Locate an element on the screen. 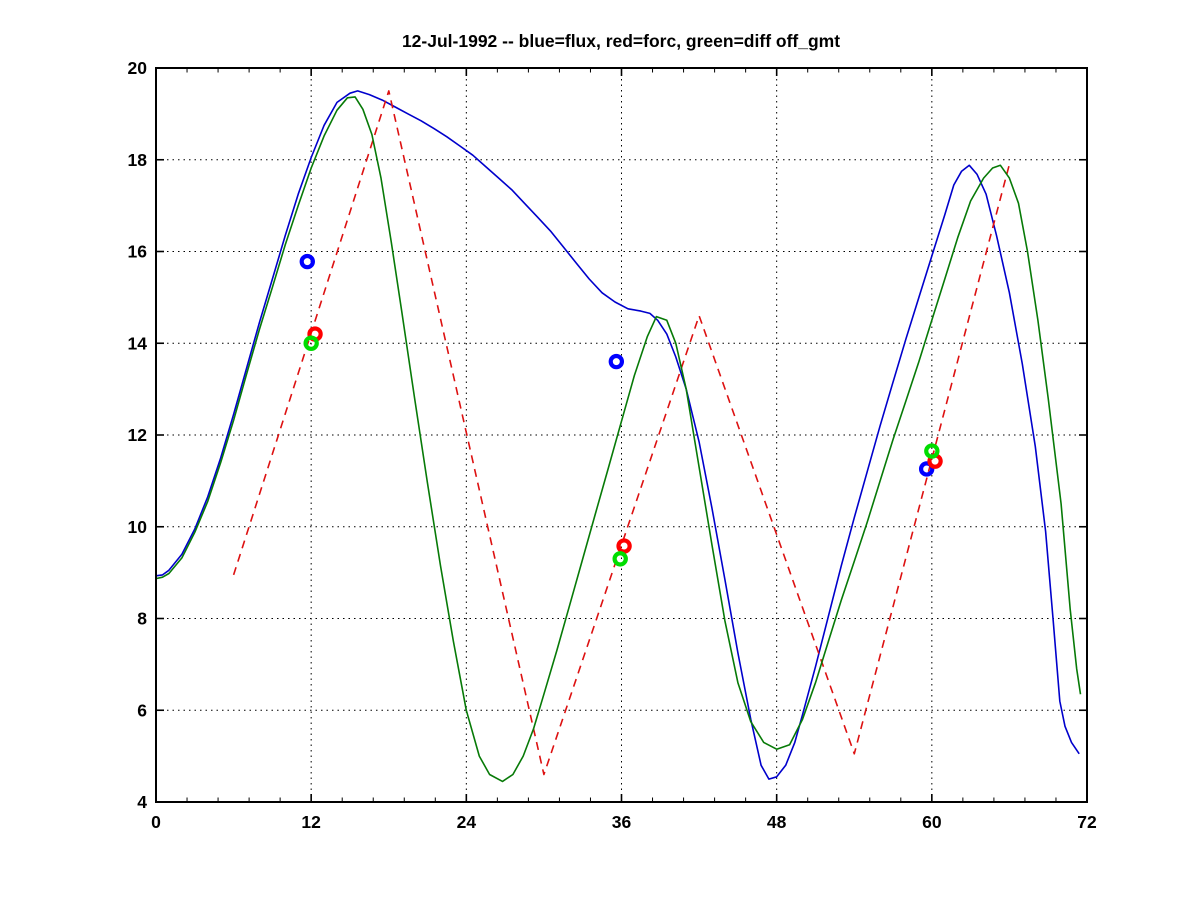 The height and width of the screenshot is (900, 1200). tick-label-x-24: 24 is located at coordinates (467, 822).